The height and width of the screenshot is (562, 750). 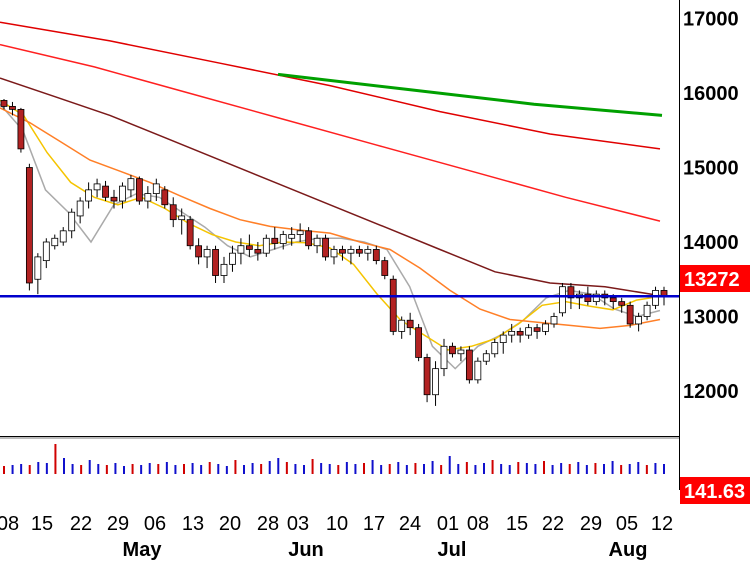 What do you see at coordinates (334, 459) in the screenshot?
I see `volume-bars` at bounding box center [334, 459].